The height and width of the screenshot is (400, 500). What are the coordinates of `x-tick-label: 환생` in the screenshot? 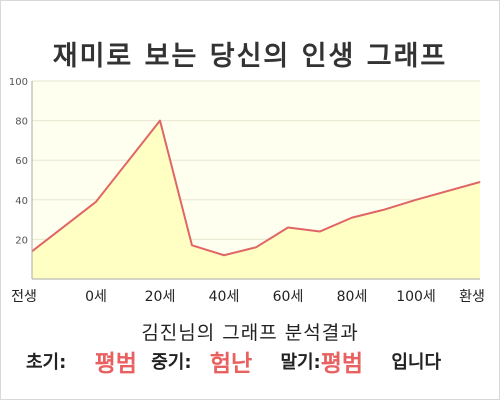 It's located at (472, 297).